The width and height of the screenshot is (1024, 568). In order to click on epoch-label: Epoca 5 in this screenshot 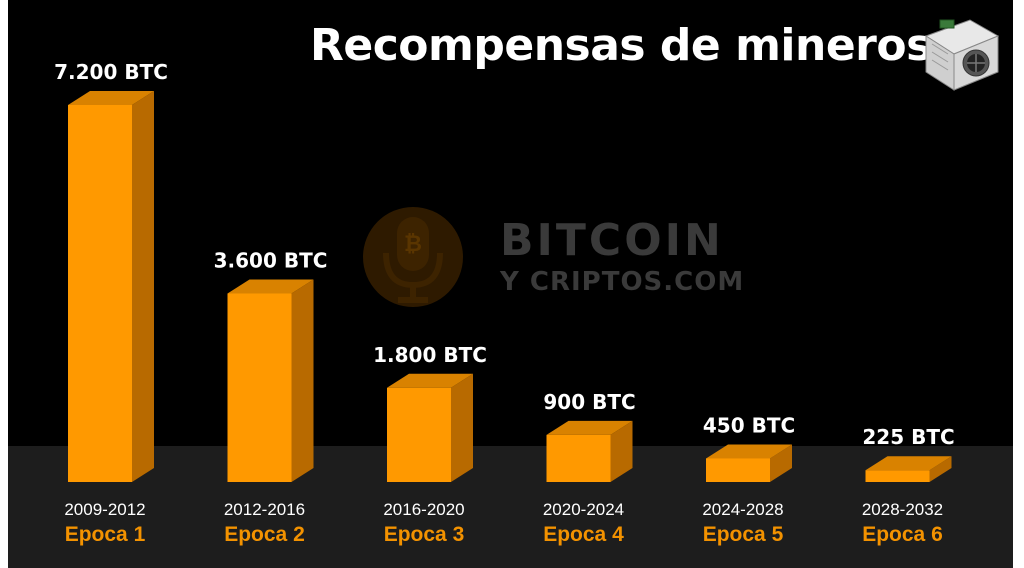, I will do `click(743, 534)`.